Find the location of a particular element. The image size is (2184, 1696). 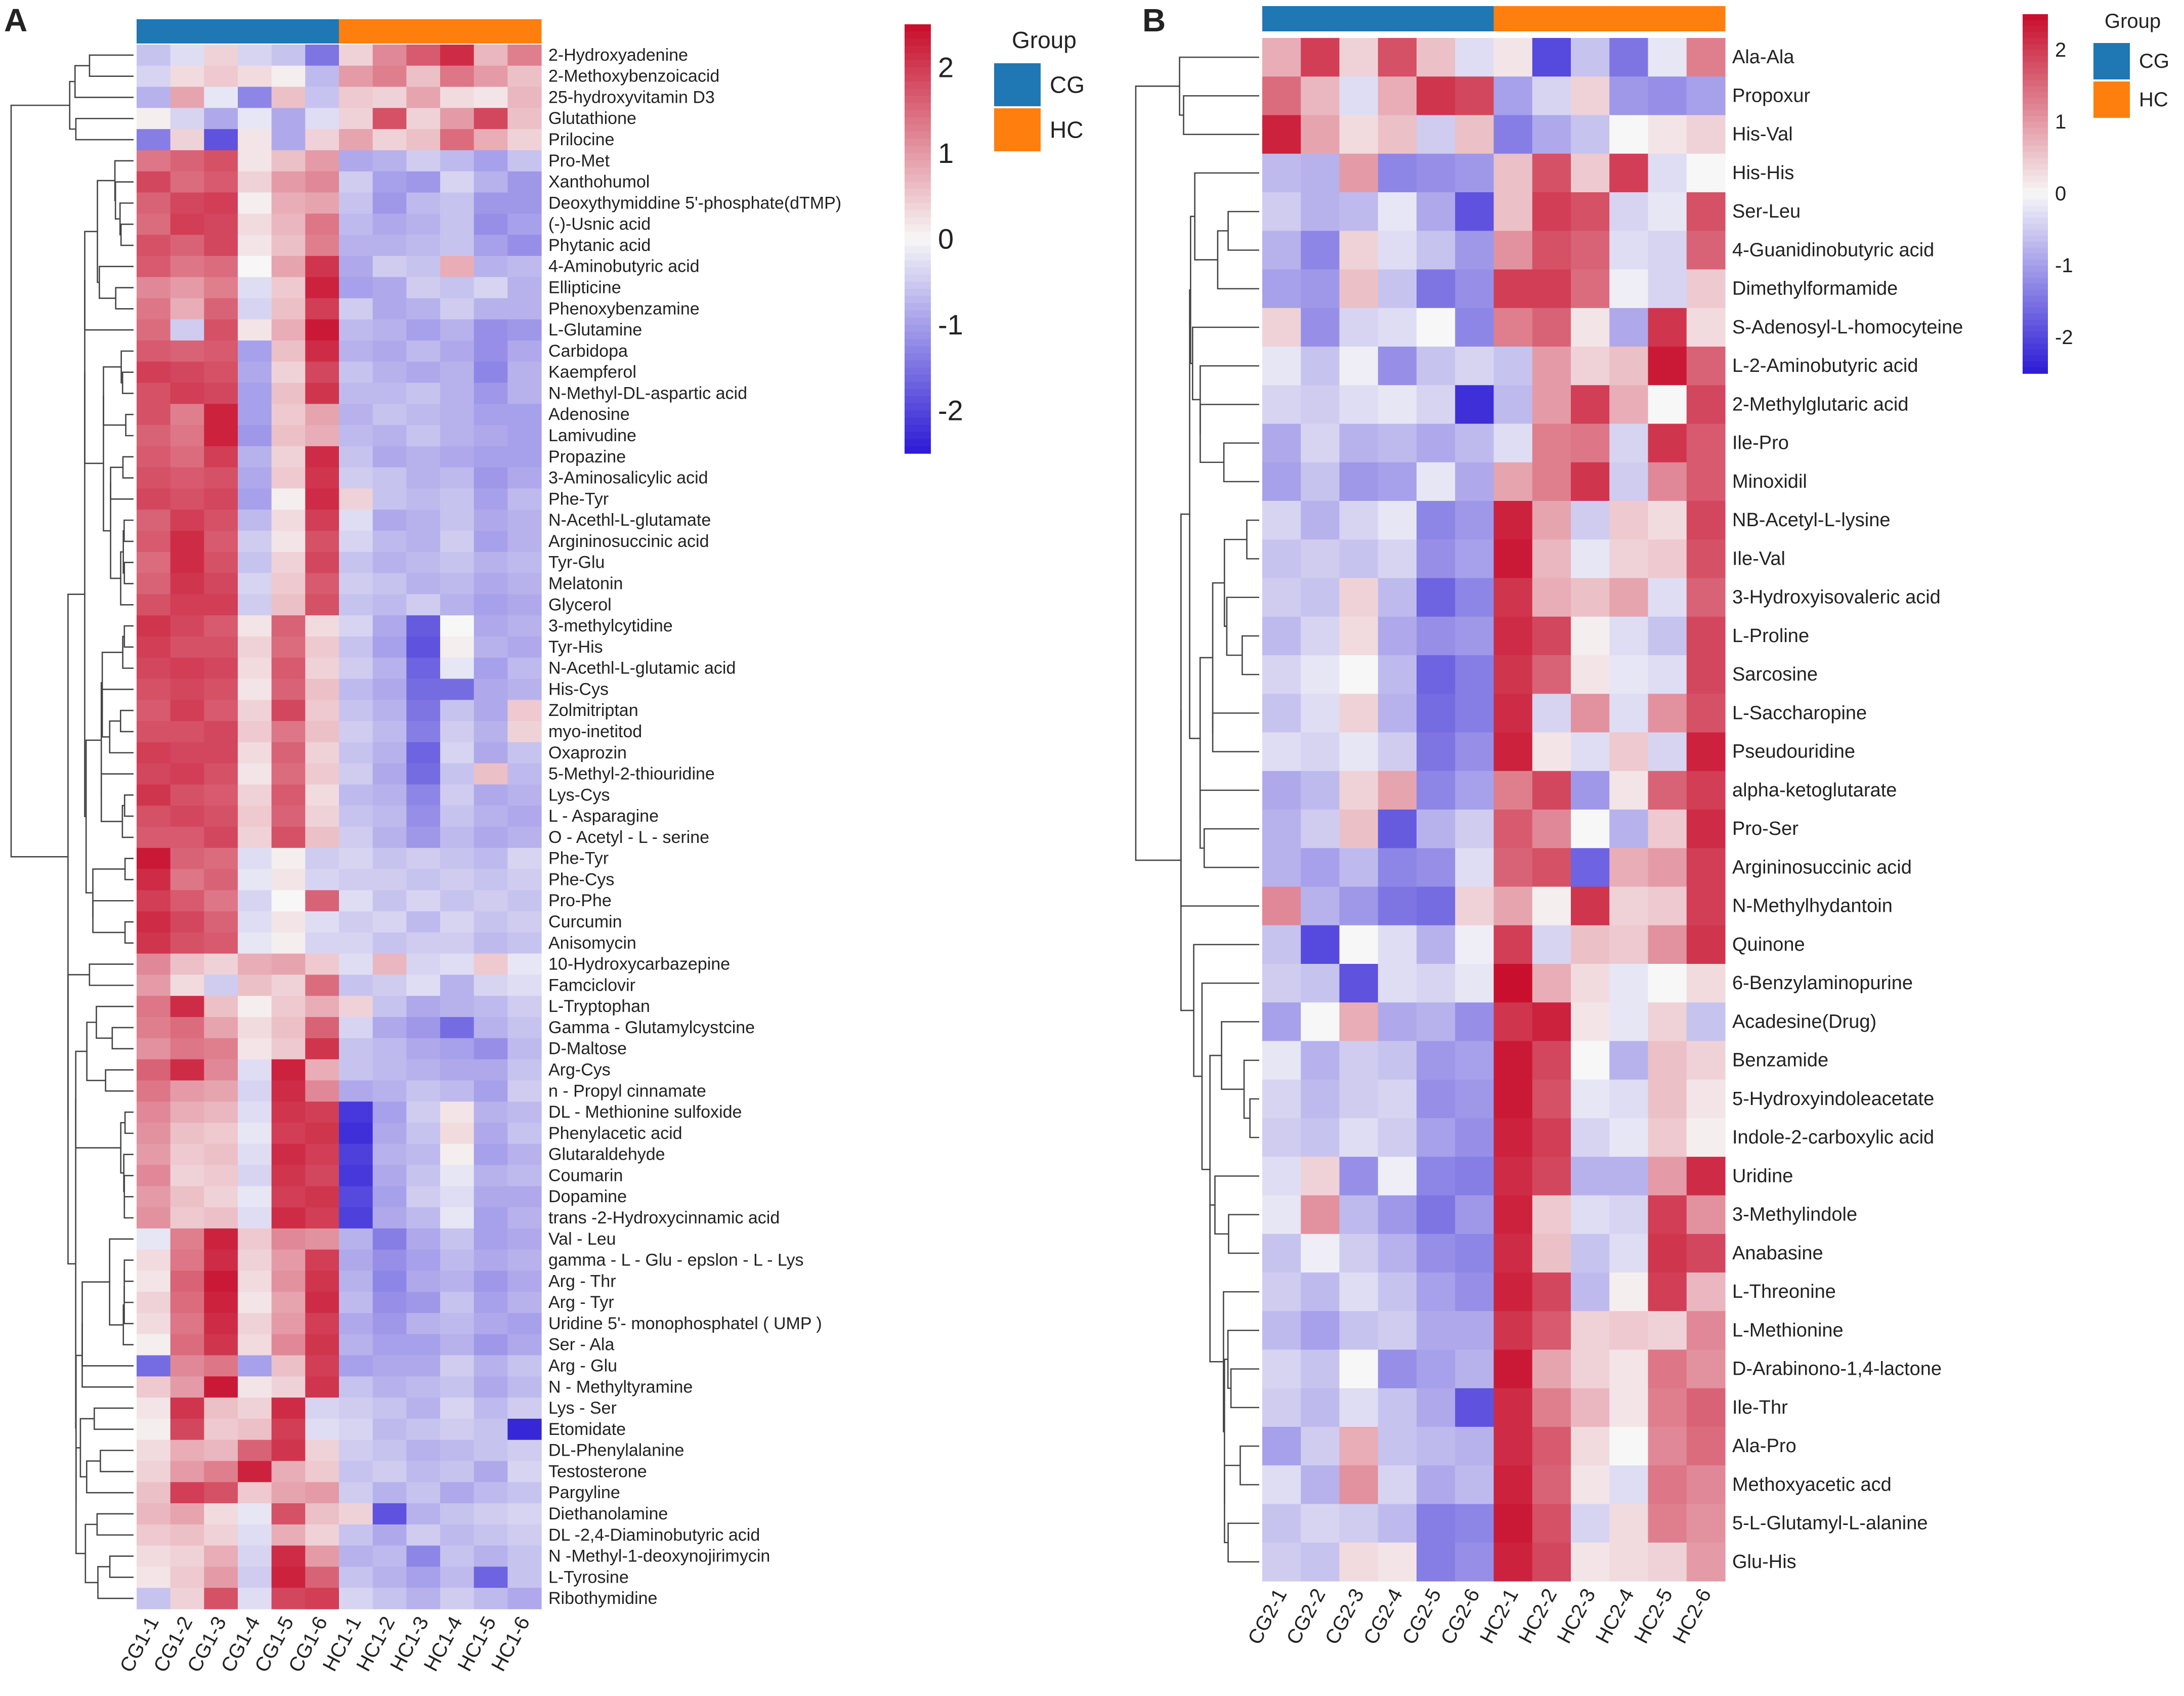

row-label: Kaempferol is located at coordinates (592, 372).